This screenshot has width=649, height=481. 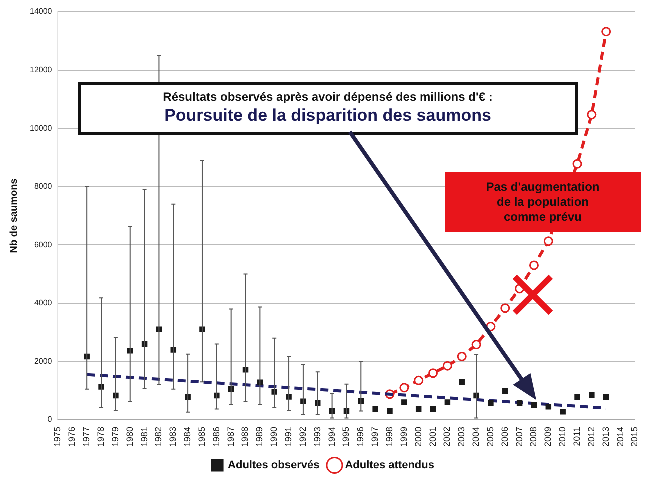 What do you see at coordinates (519, 437) in the screenshot?
I see `x-tick-label: 2007` at bounding box center [519, 437].